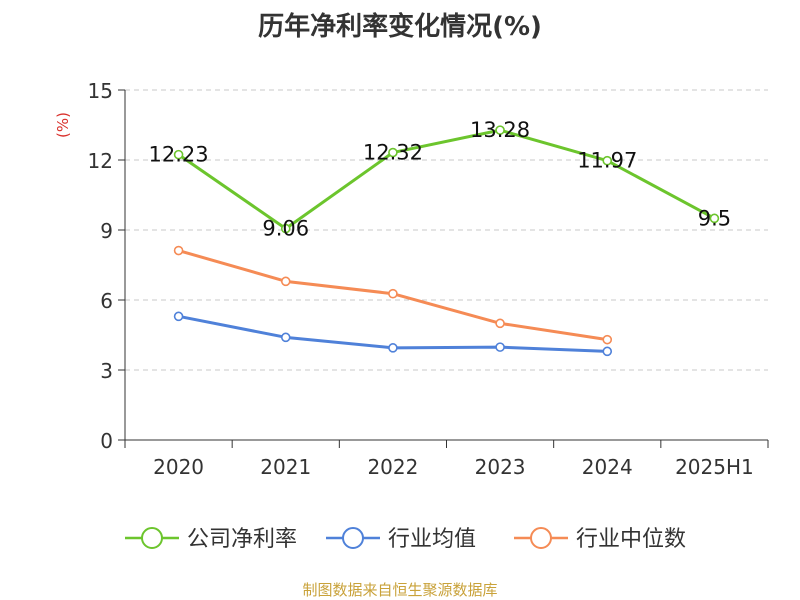  Describe the element at coordinates (100, 91) in the screenshot. I see `y-tick-label: 15` at that location.